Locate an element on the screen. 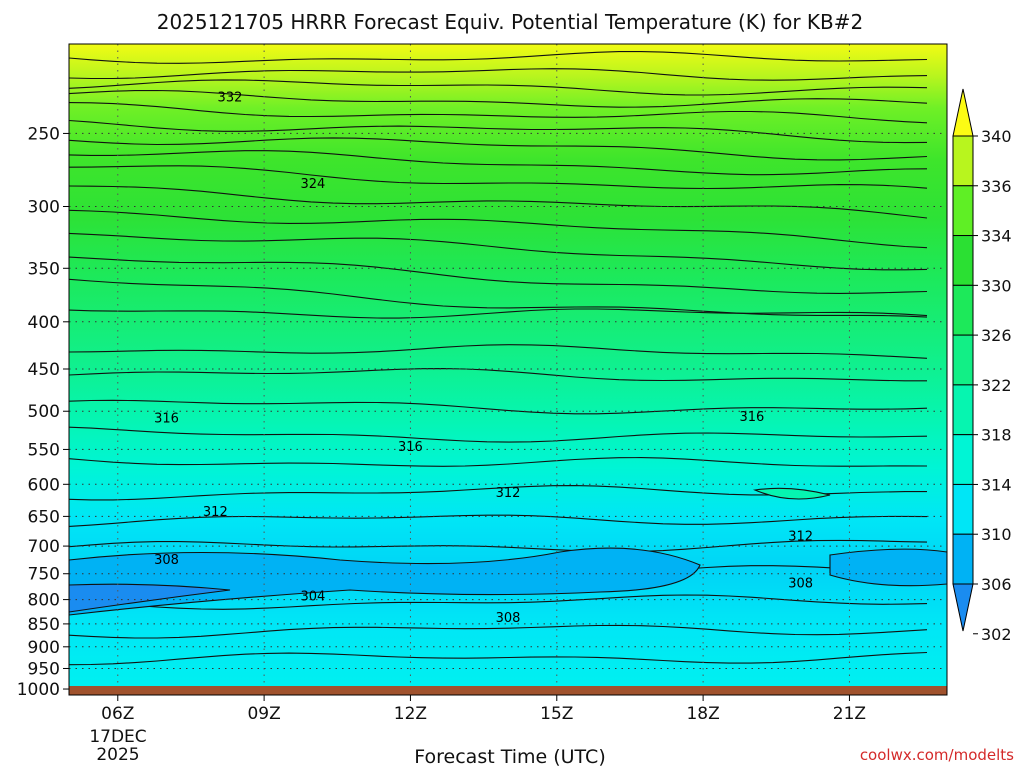  y-tick-label: 400 is located at coordinates (44, 323).